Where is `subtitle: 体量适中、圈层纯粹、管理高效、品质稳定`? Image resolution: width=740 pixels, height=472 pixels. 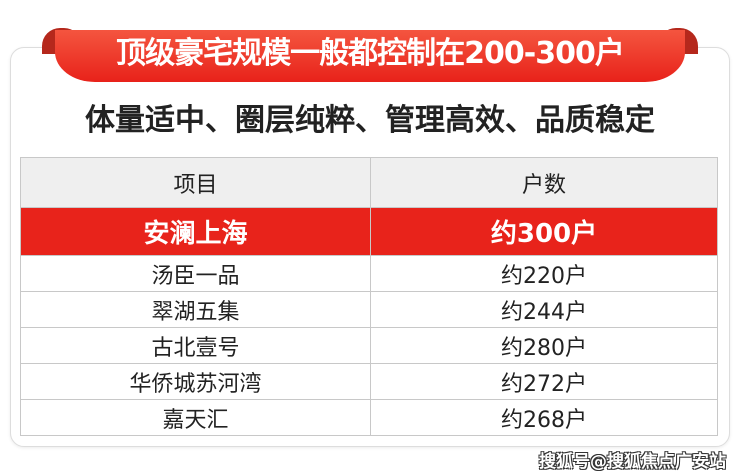 subtitle: 体量适中、圈层纯粹、管理高效、品质稳定 is located at coordinates (370, 120).